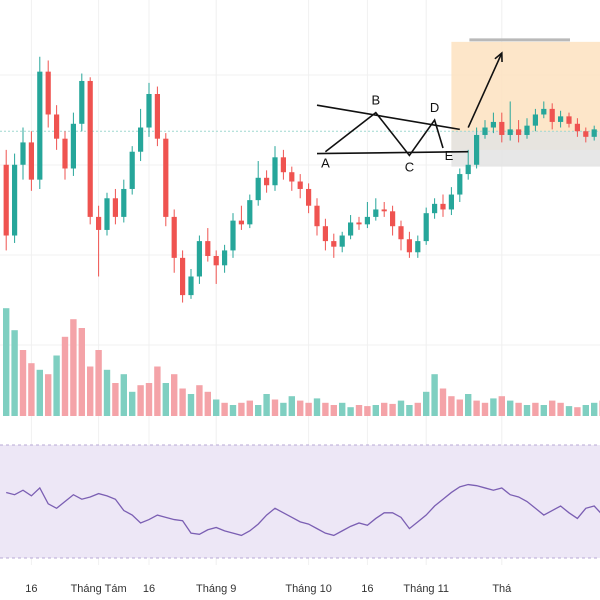 The image size is (600, 600). What do you see at coordinates (434, 107) in the screenshot?
I see `pattern-point-label: D` at bounding box center [434, 107].